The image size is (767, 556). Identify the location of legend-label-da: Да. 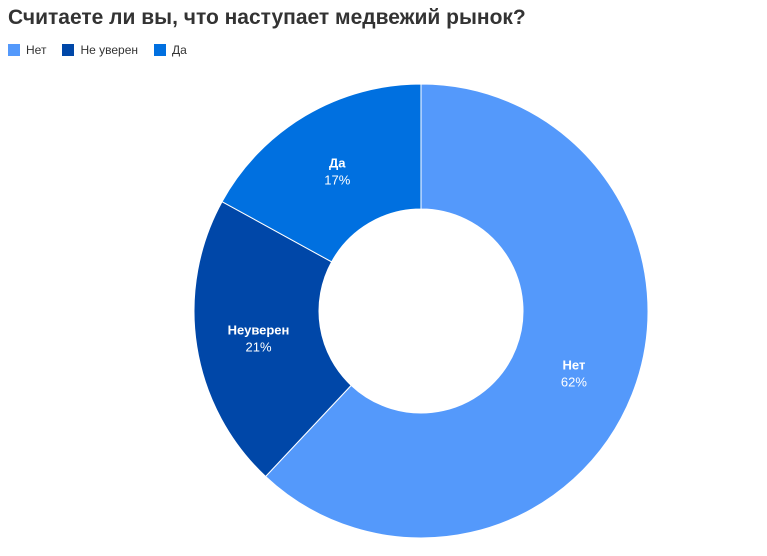
(179, 50).